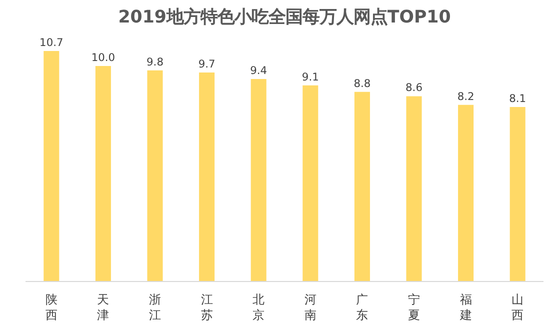 The image size is (555, 324). Describe the element at coordinates (465, 307) in the screenshot. I see `x-tick-label: 福建` at that location.